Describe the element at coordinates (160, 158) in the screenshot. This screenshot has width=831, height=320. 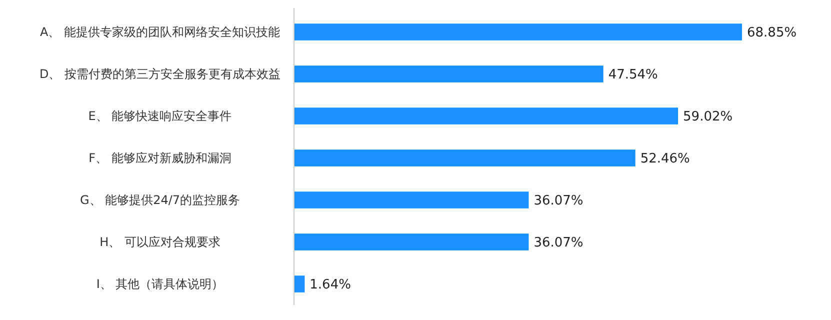
I see `y-tick-label: F、 能够应对新威胁和漏洞` at that location.